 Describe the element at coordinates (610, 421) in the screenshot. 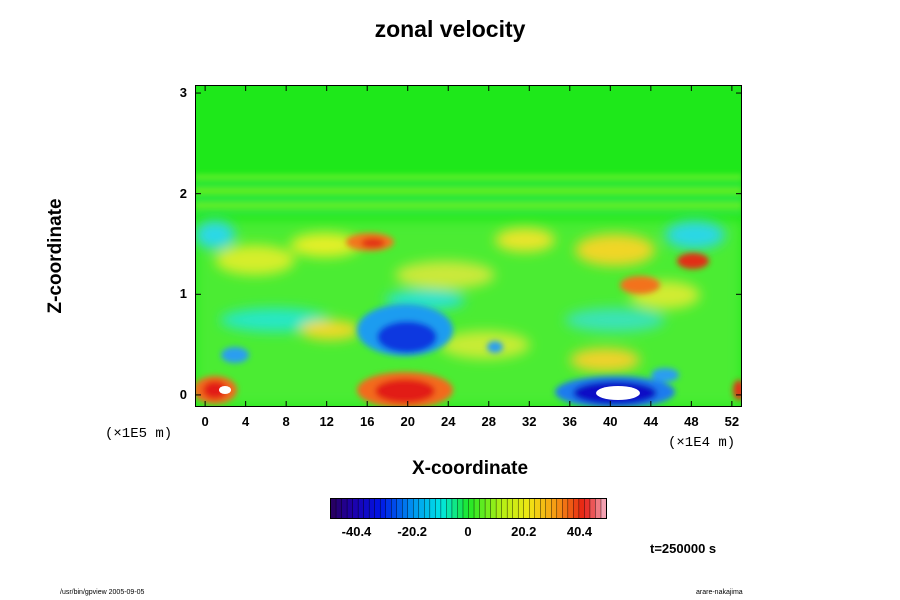

I see `x-tick-label: 40` at that location.